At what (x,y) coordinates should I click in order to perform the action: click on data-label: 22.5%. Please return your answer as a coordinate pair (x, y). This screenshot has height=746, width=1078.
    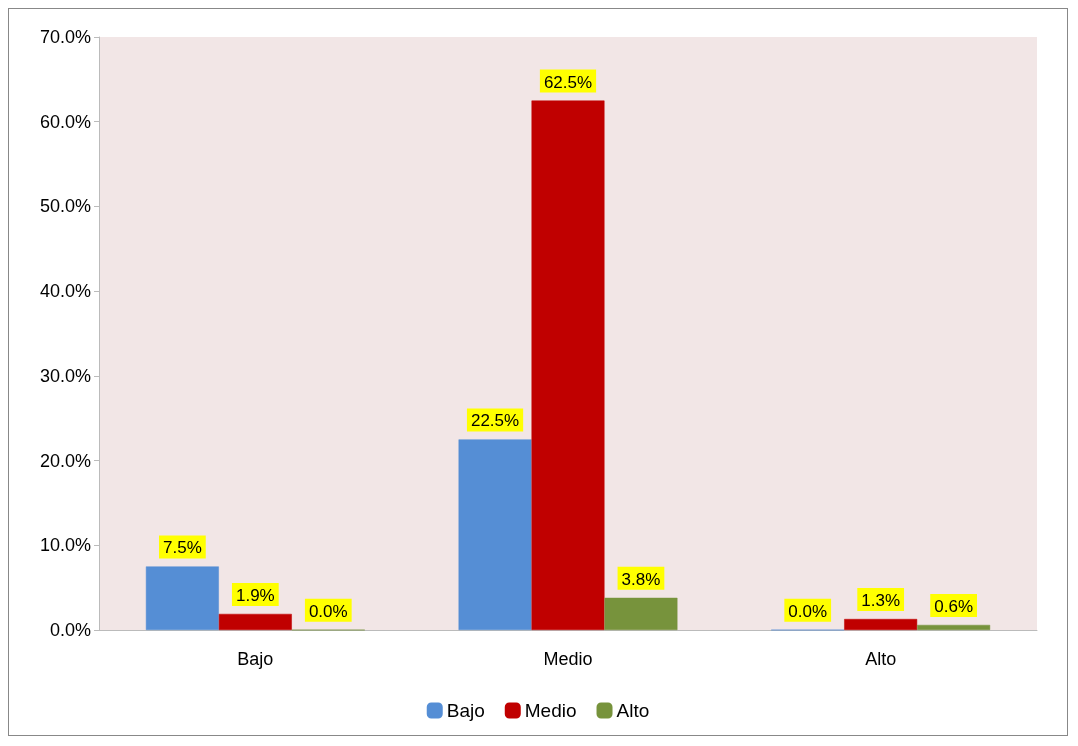
    Looking at the image, I should click on (495, 421).